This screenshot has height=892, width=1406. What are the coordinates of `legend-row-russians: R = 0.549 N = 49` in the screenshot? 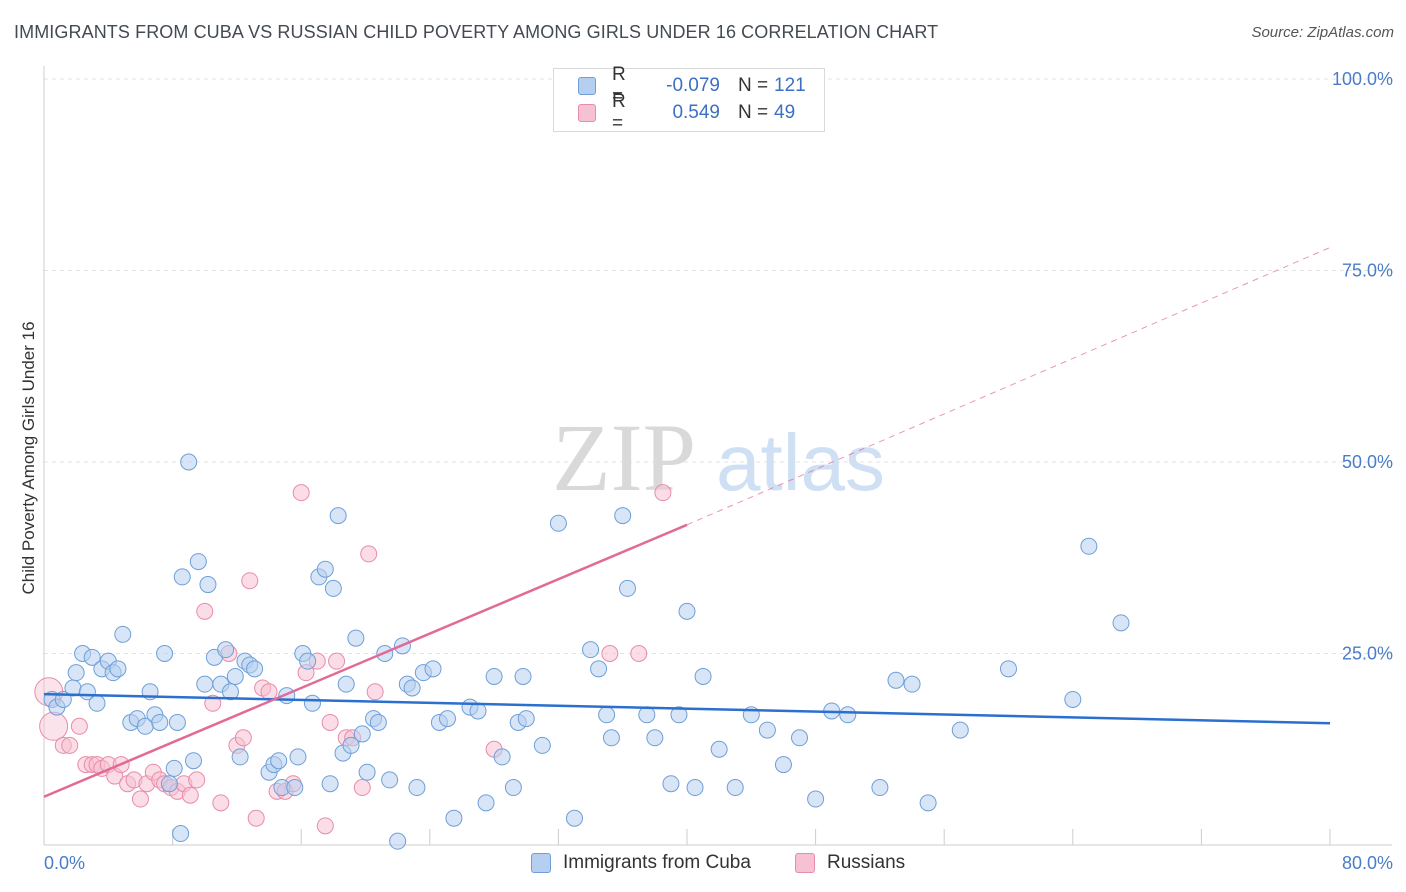 It's located at (686, 112).